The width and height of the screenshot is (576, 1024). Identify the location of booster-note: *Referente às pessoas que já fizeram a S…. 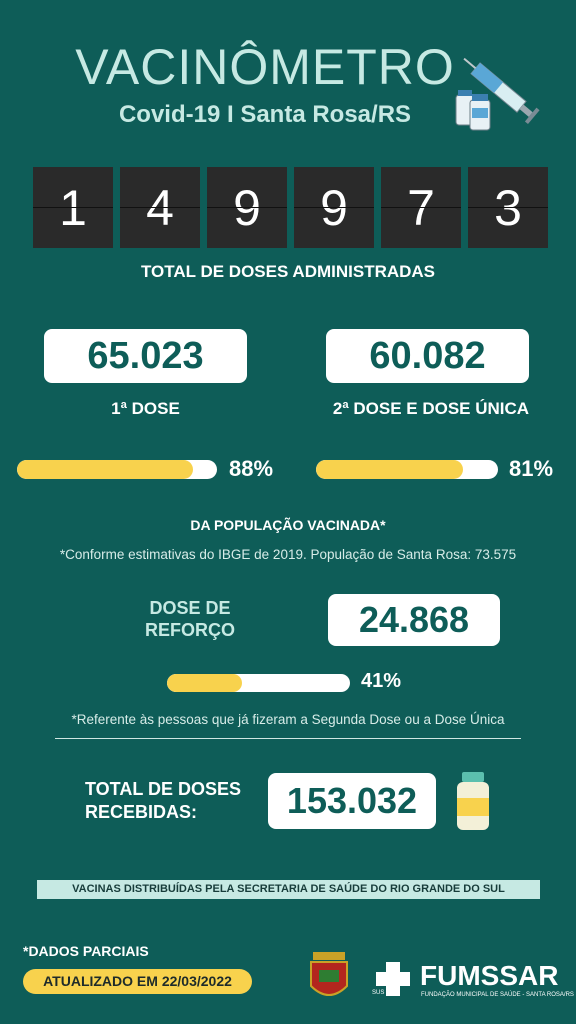
(288, 719).